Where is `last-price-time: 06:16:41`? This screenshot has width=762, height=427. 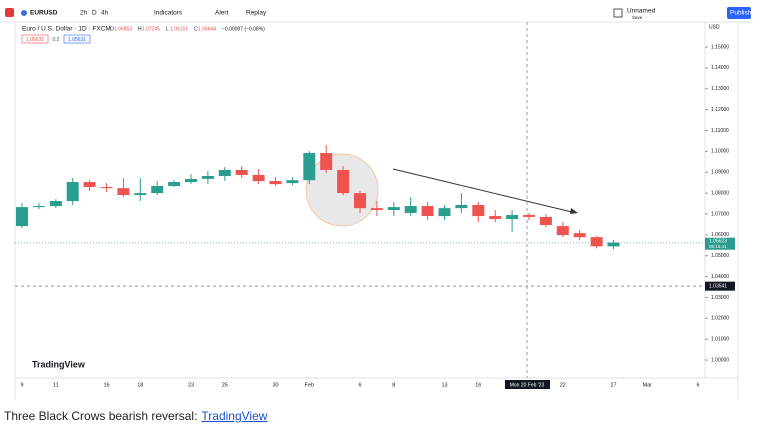
last-price-time: 06:16:41 is located at coordinates (718, 246).